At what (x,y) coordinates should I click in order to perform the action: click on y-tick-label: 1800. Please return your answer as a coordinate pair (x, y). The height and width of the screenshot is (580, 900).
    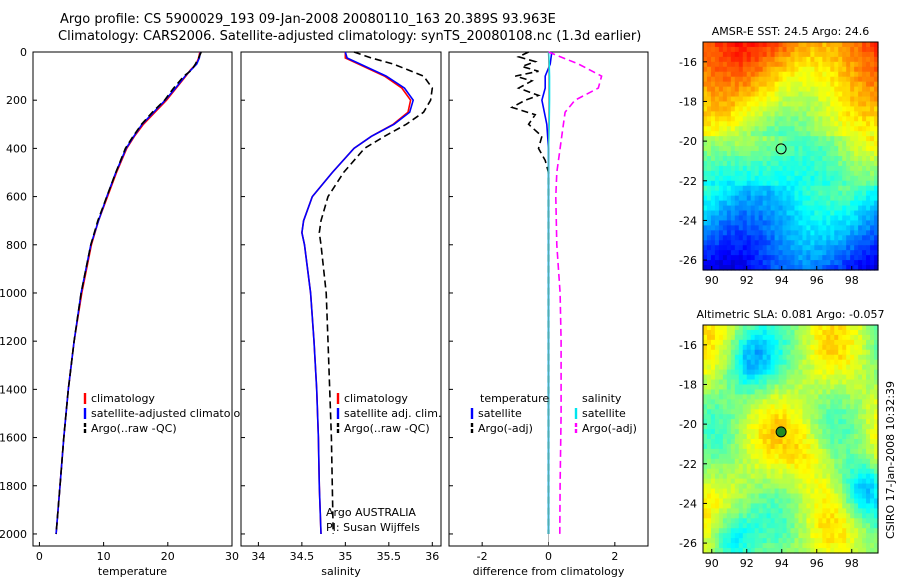
    Looking at the image, I should click on (13, 486).